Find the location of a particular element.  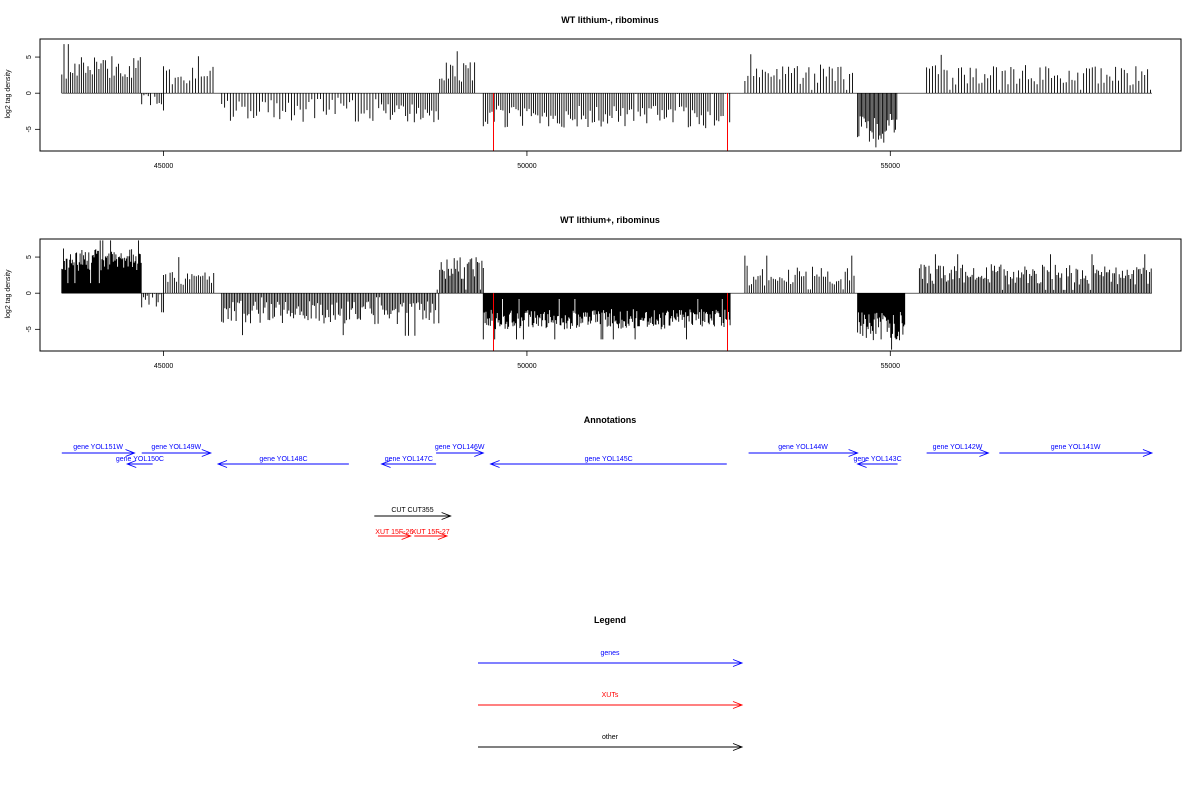

annotation-feature: gene YOL147C is located at coordinates (408, 462).